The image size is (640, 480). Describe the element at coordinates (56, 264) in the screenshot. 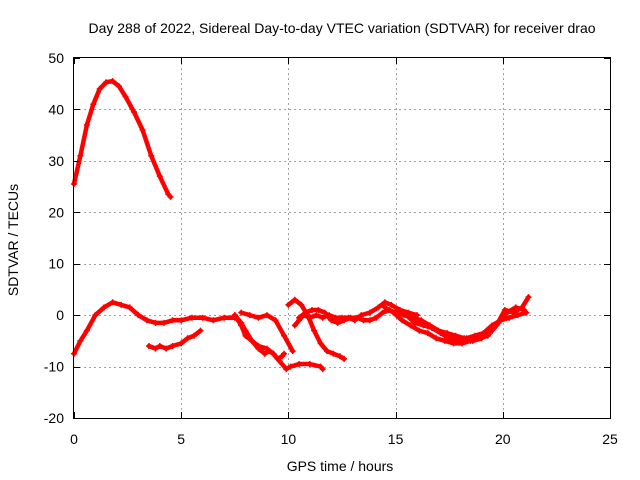

I see `y-tick-label: 10` at that location.